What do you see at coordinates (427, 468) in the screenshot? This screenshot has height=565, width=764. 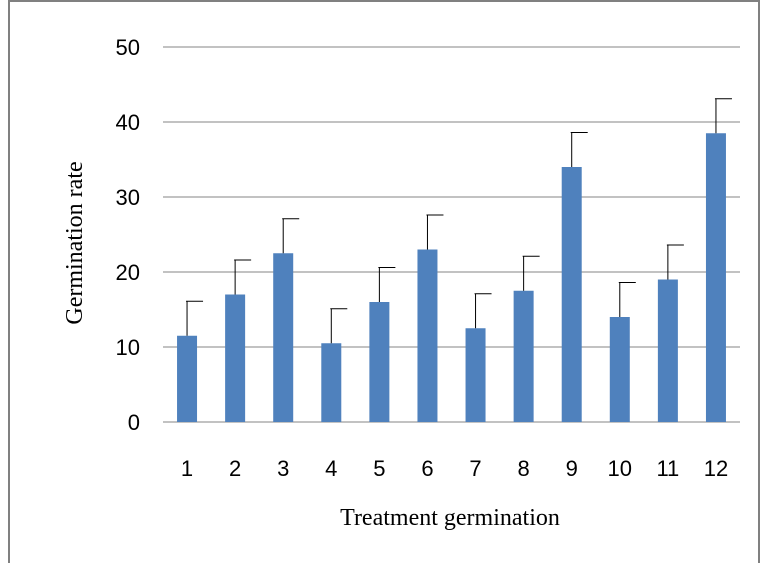 I see `x-tick-label: 6` at bounding box center [427, 468].